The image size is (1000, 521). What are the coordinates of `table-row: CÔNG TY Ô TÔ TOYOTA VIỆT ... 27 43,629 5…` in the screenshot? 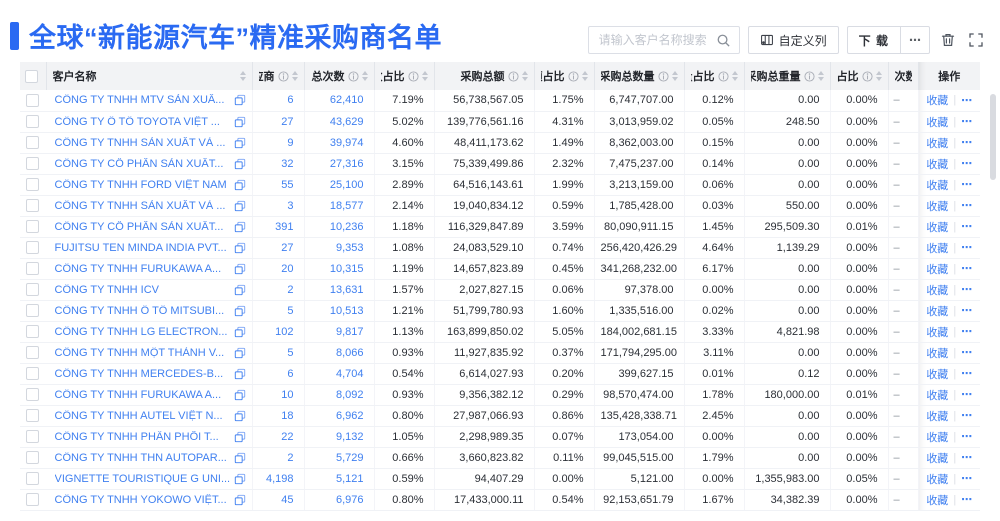 It's located at (500, 122).